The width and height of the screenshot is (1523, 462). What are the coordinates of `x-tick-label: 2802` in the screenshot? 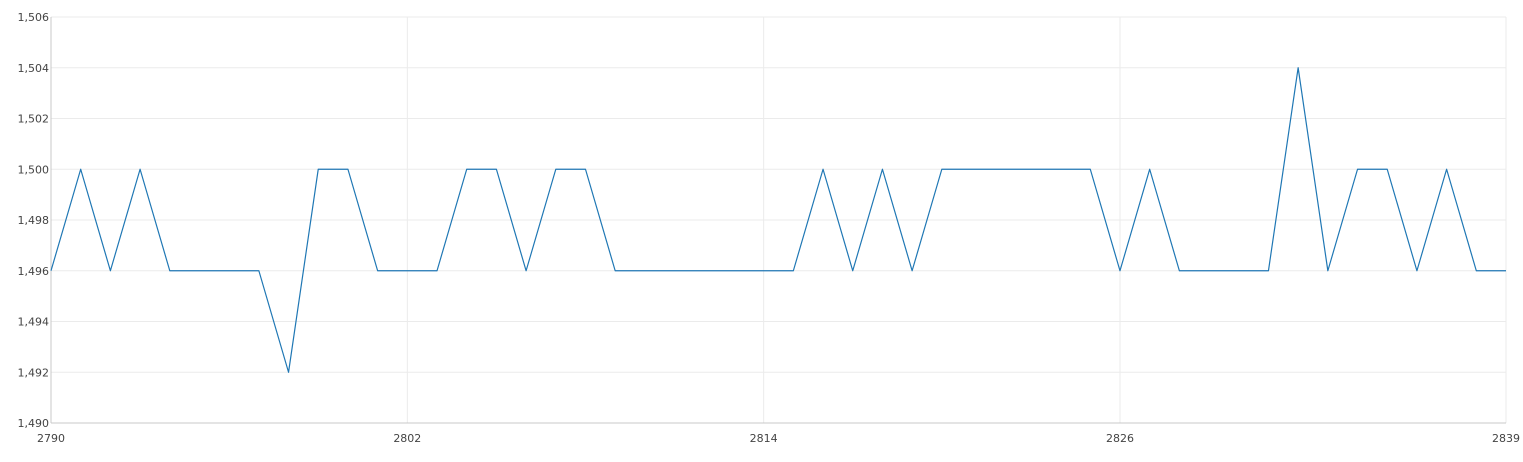 It's located at (407, 438).